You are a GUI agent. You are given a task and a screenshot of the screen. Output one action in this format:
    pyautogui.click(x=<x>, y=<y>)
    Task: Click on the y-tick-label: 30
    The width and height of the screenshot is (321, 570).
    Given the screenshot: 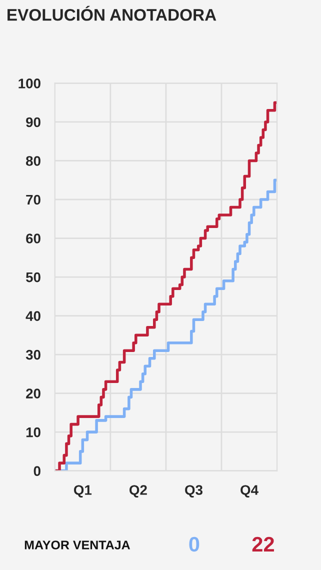 What is the action you would take?
    pyautogui.click(x=33, y=355)
    